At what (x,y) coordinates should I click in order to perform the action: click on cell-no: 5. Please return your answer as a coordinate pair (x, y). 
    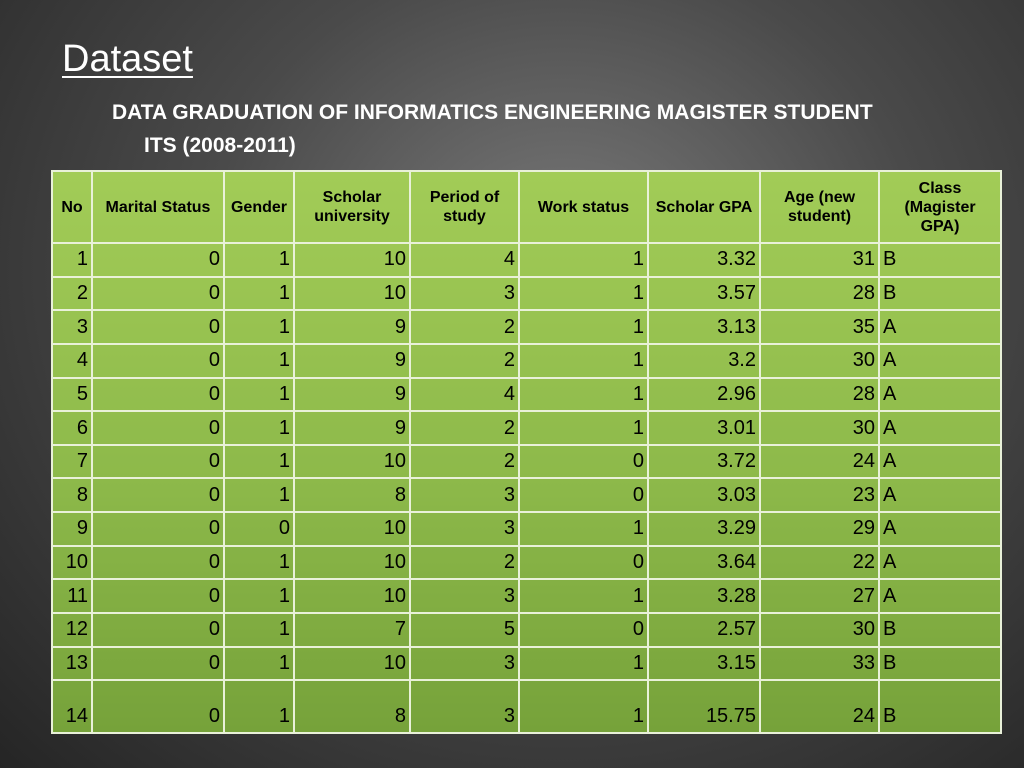
    Looking at the image, I should click on (72, 394).